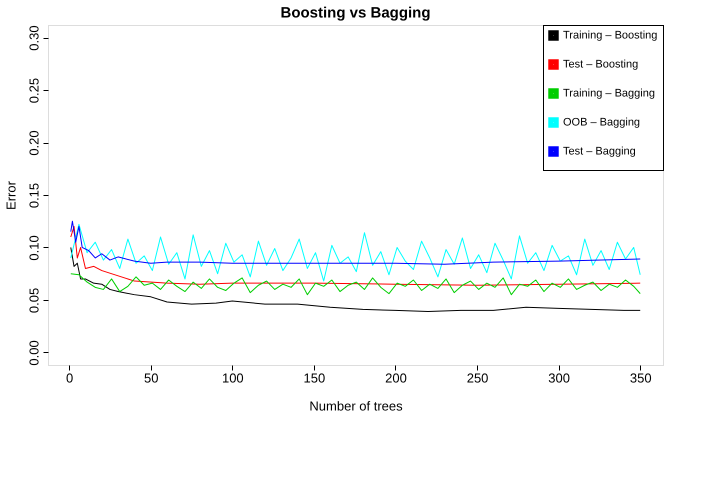 The width and height of the screenshot is (720, 481). Describe the element at coordinates (610, 36) in the screenshot. I see `legend-label: Training – Boosting` at that location.